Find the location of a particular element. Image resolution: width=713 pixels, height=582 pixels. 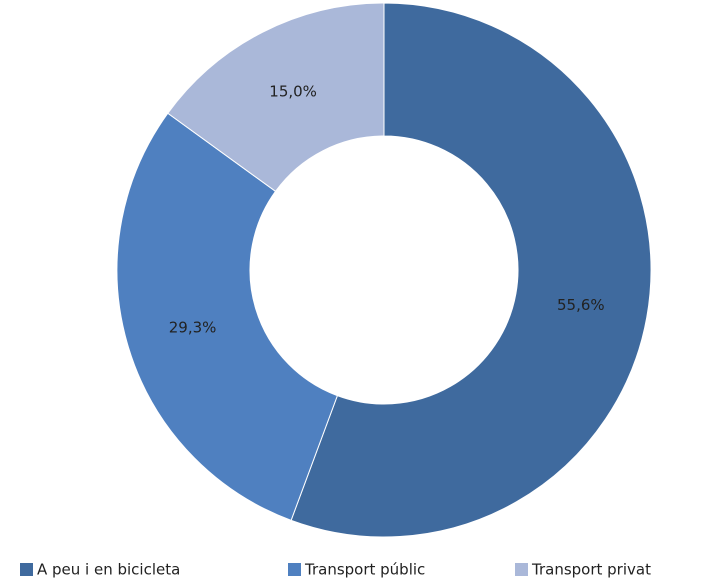

donut-slice is located at coordinates (276, 97).